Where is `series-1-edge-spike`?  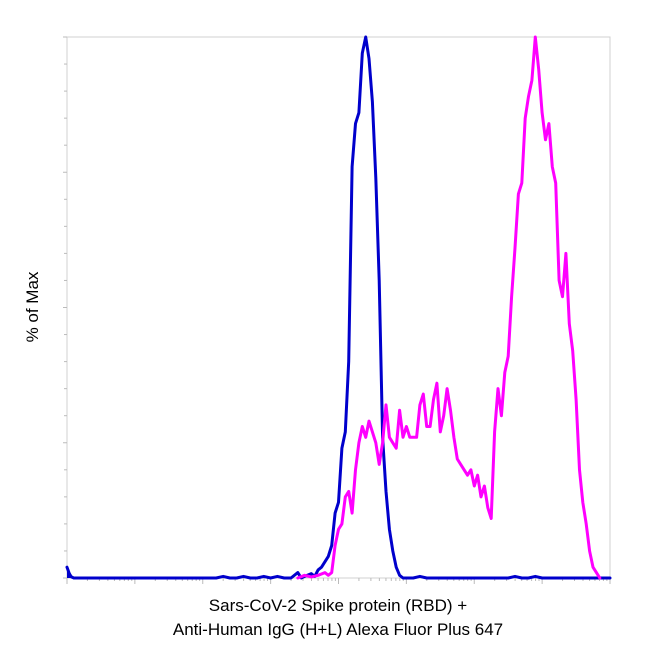 series-1-edge-spike is located at coordinates (70, 572).